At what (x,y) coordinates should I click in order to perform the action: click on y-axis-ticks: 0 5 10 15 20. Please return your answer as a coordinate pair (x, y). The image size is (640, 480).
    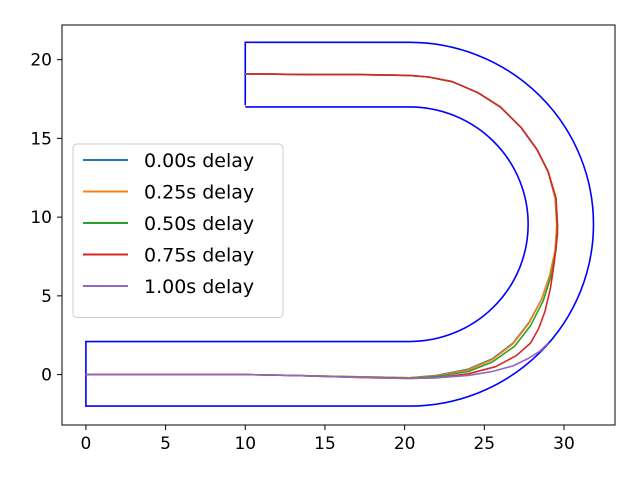
    Looking at the image, I should click on (46, 218).